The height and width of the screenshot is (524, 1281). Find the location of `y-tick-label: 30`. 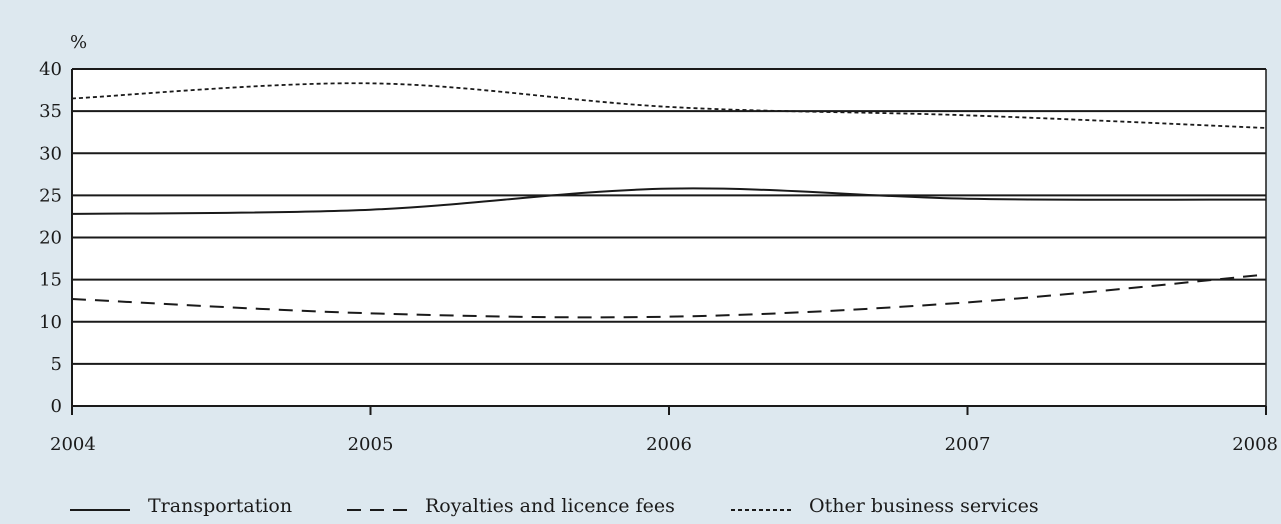

y-tick-label: 30 is located at coordinates (50, 153).